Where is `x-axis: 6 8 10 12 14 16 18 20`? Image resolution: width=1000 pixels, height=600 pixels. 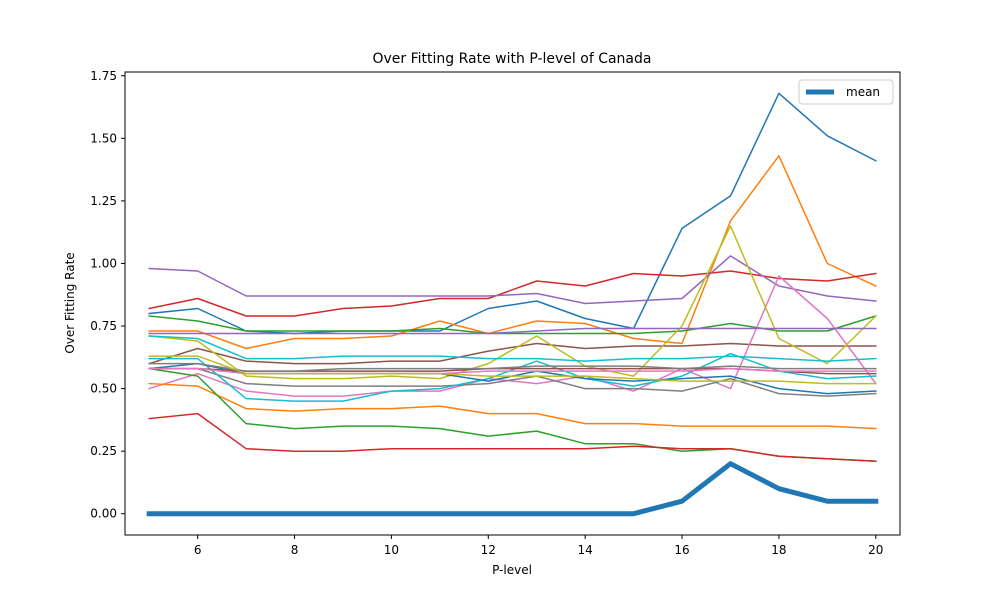 x-axis: 6 8 10 12 14 16 18 20 is located at coordinates (538, 546).